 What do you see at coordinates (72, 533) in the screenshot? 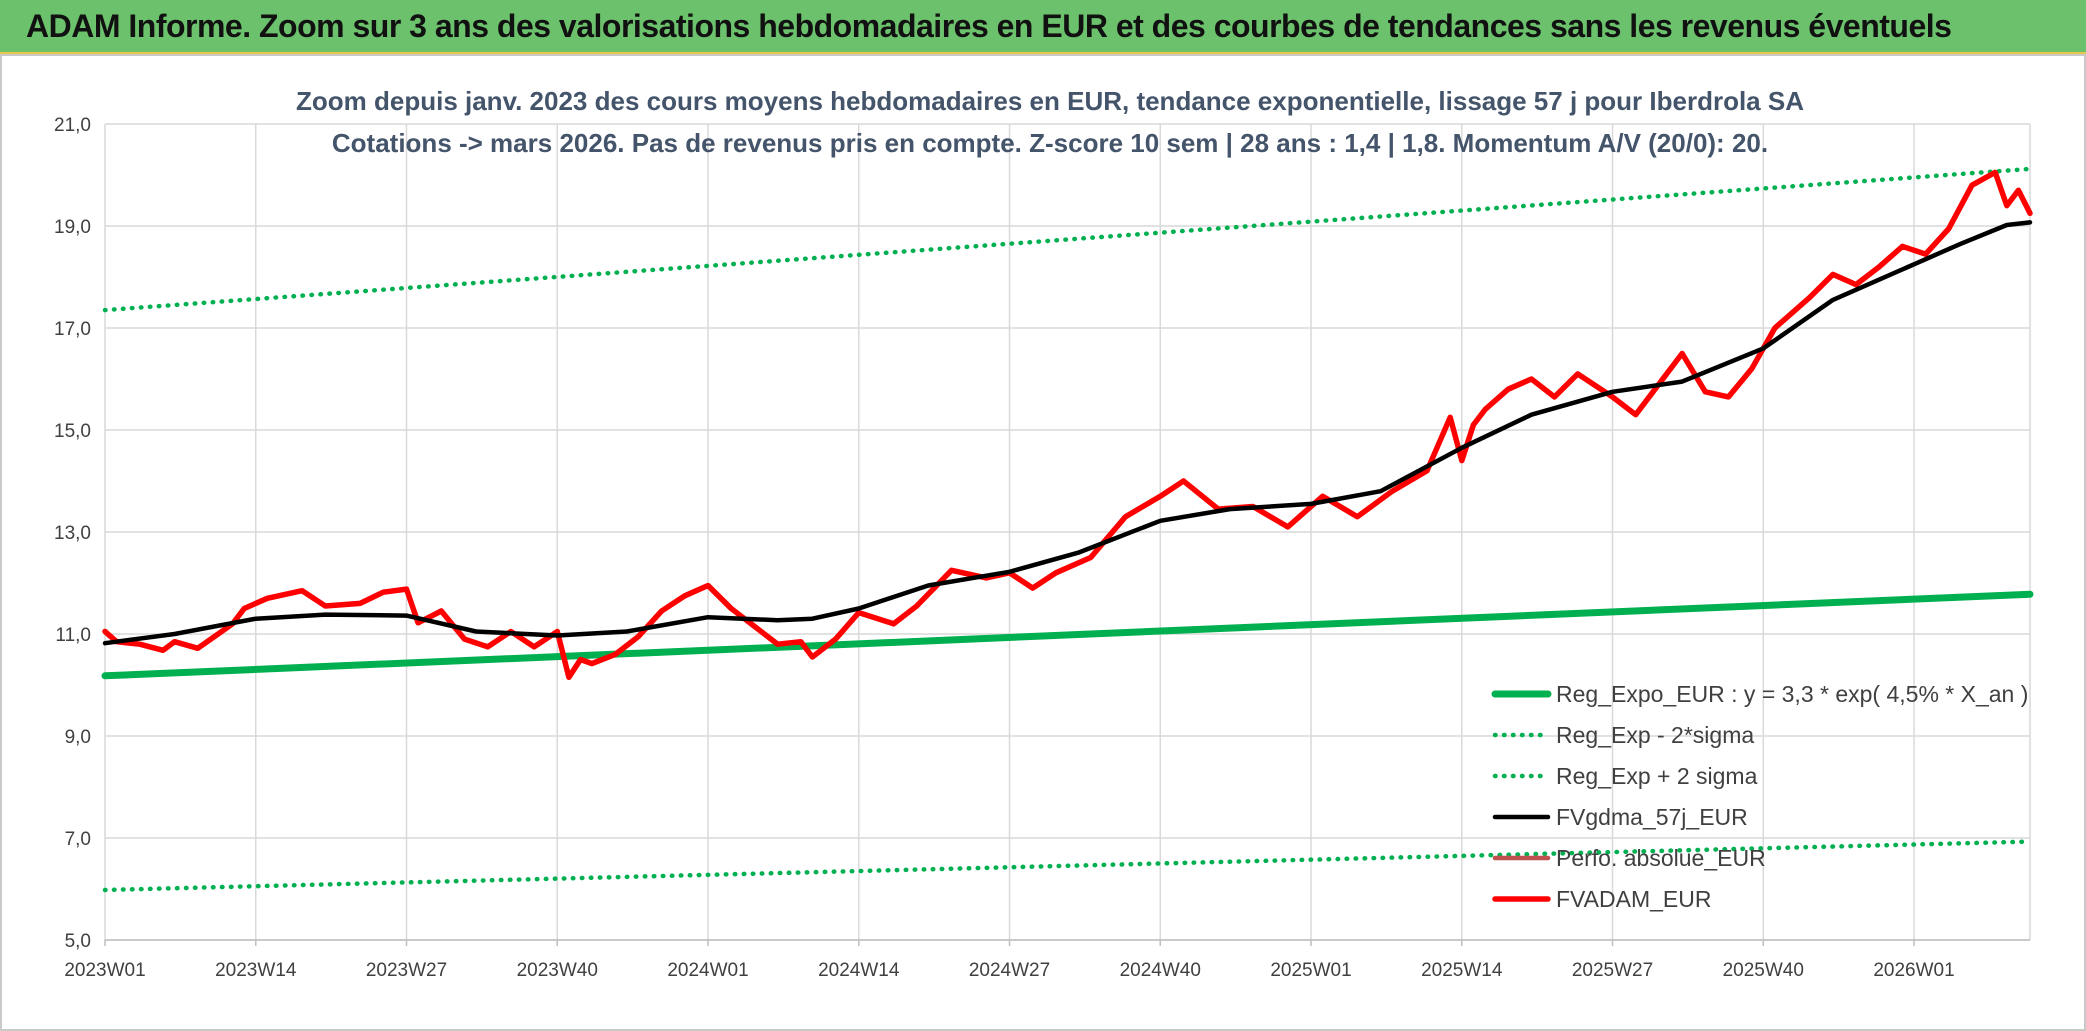
I see `y-tick-label: 13,0` at bounding box center [72, 533].